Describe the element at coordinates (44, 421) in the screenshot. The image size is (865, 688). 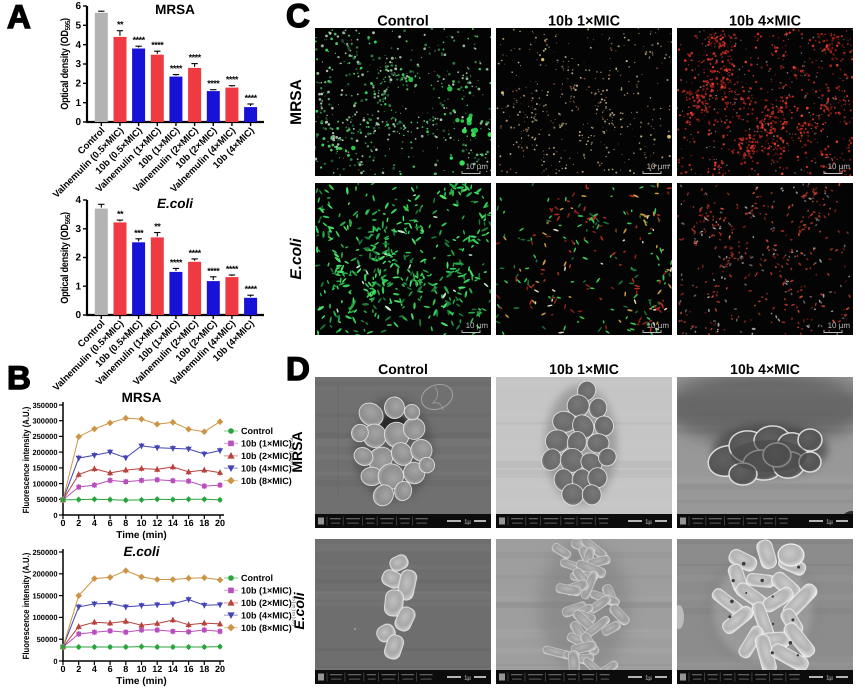
I see `svg-text: 300000` at that location.